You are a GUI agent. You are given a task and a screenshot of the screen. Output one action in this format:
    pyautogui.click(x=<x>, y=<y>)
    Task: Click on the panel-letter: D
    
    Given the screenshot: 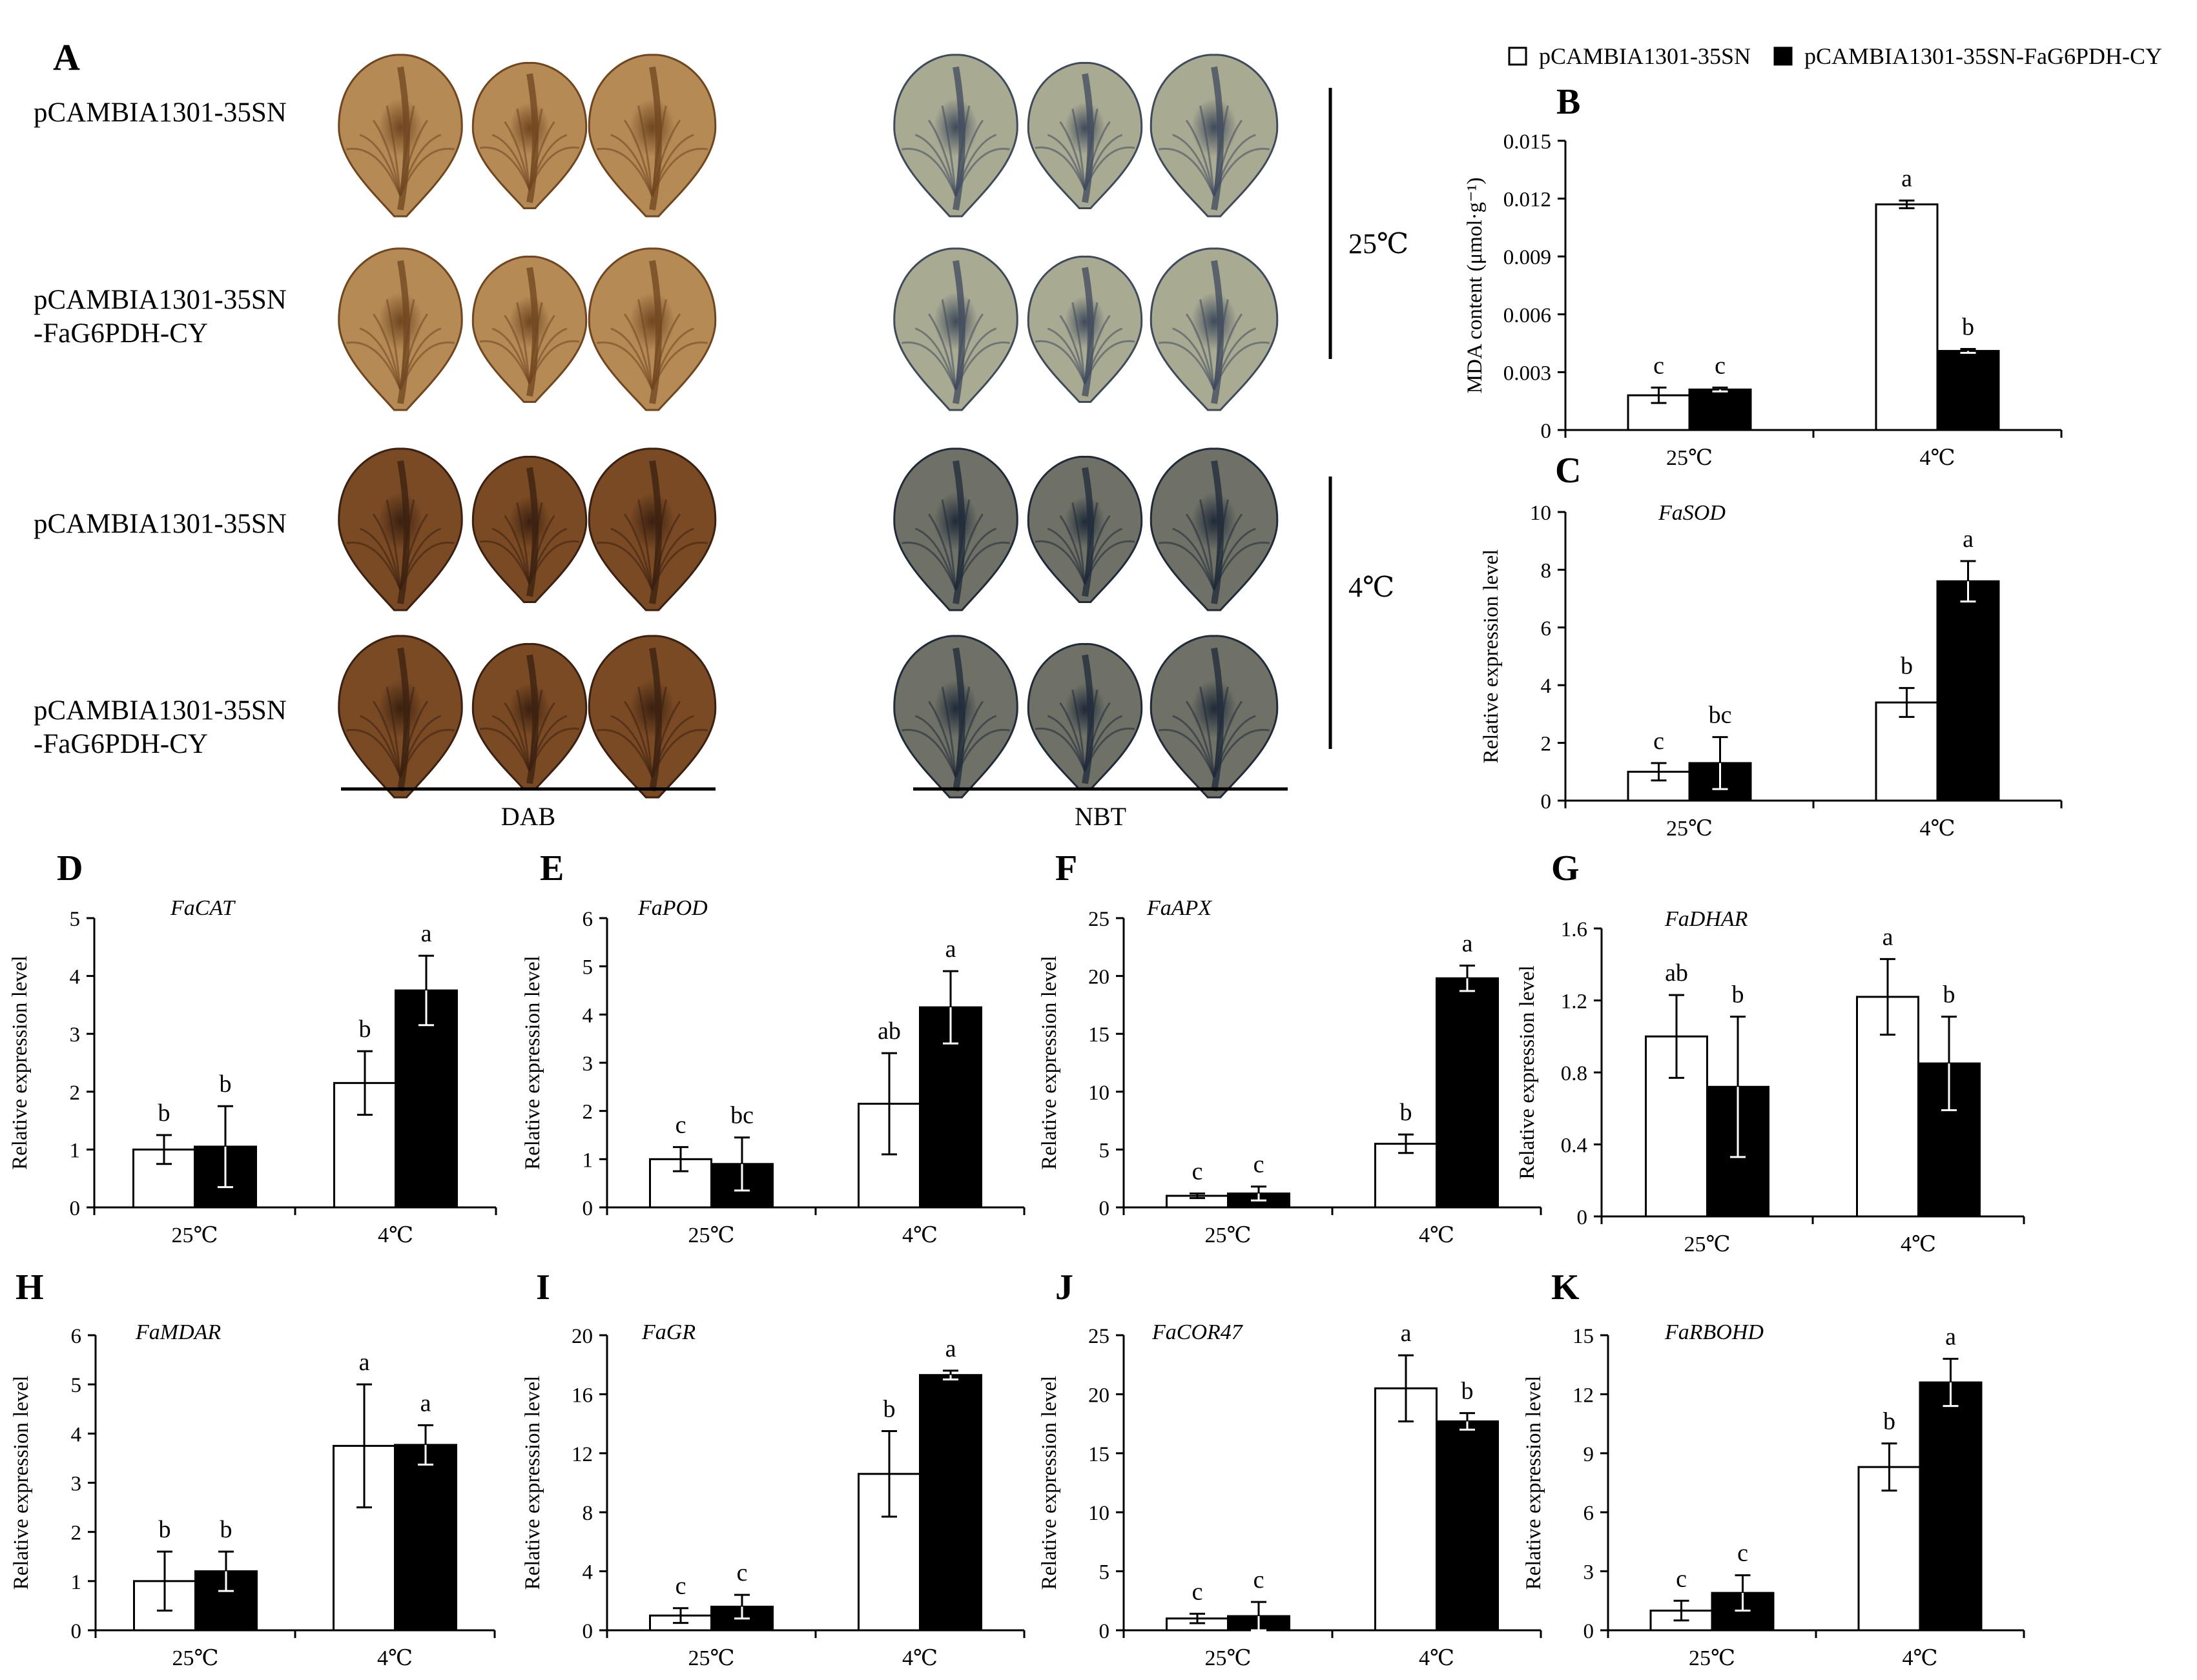 What is the action you would take?
    pyautogui.click(x=70, y=868)
    